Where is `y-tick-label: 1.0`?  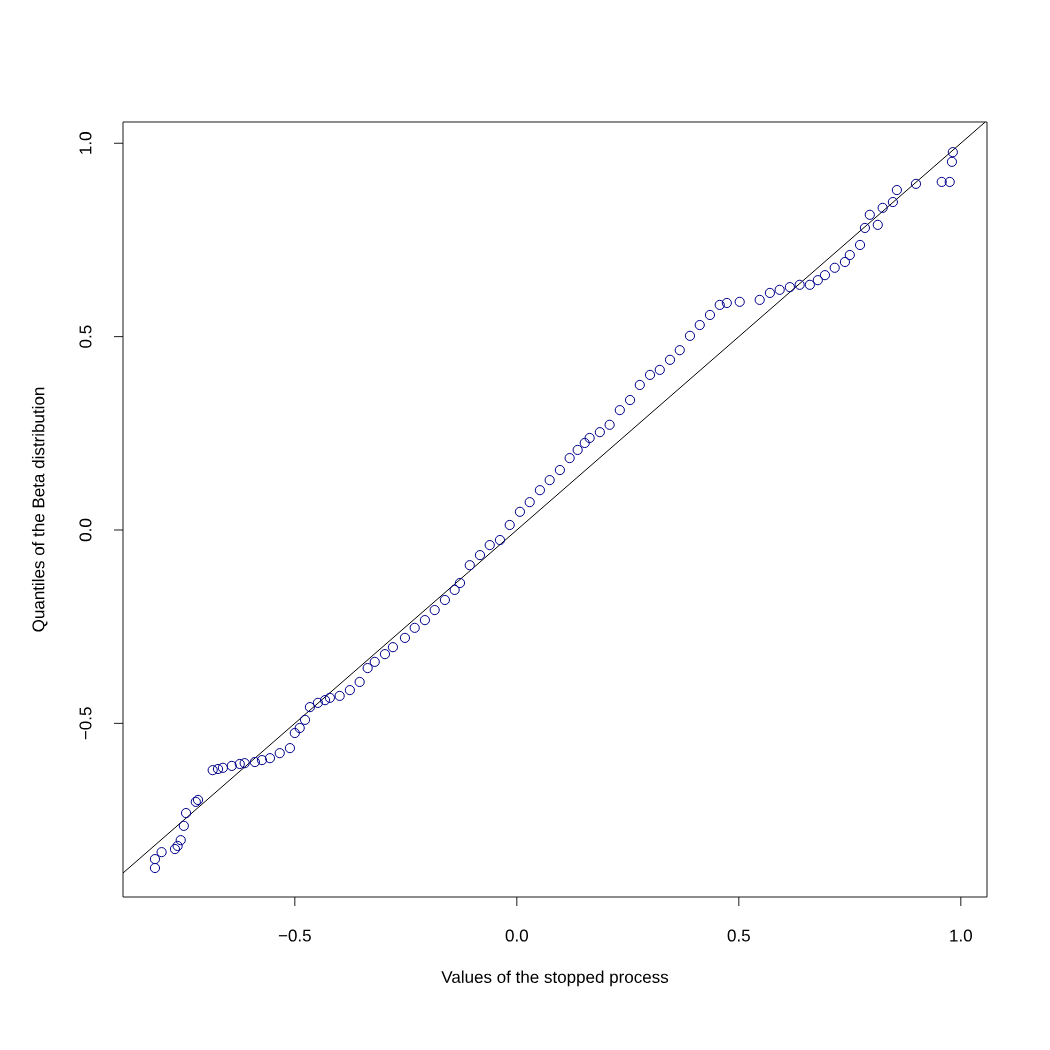 y-tick-label: 1.0 is located at coordinates (85, 143).